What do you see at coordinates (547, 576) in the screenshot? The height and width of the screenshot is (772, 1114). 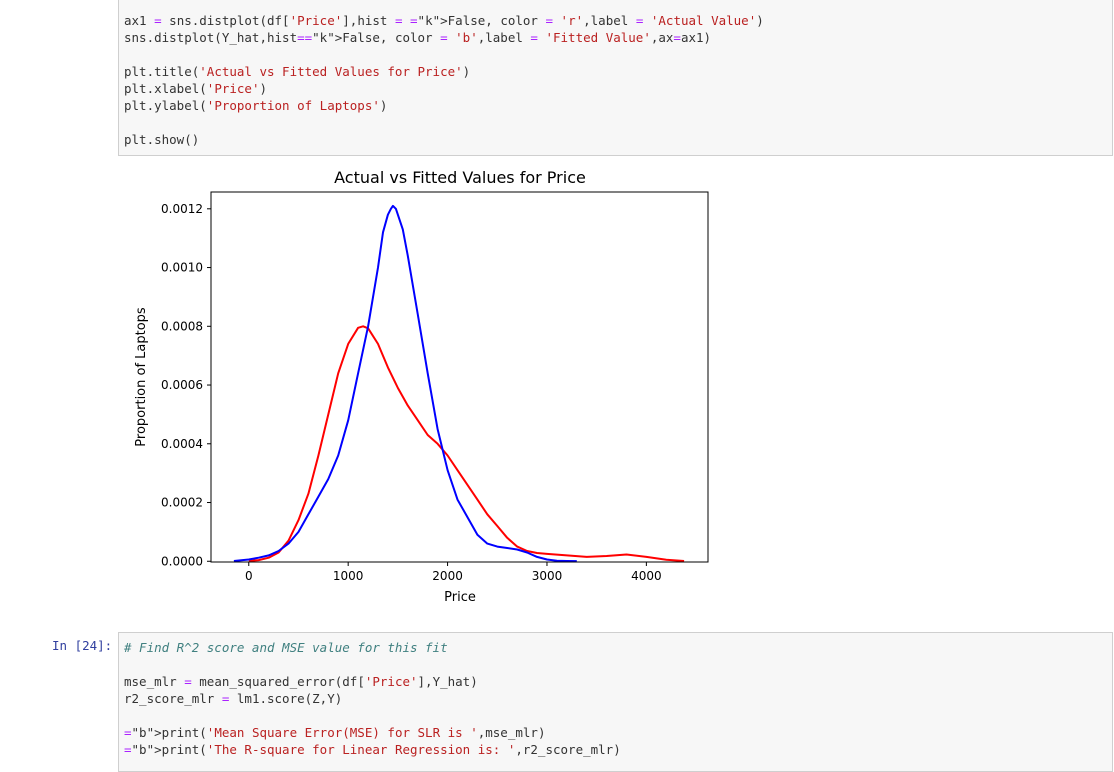 I see `x-tick-label: 3000` at bounding box center [547, 576].